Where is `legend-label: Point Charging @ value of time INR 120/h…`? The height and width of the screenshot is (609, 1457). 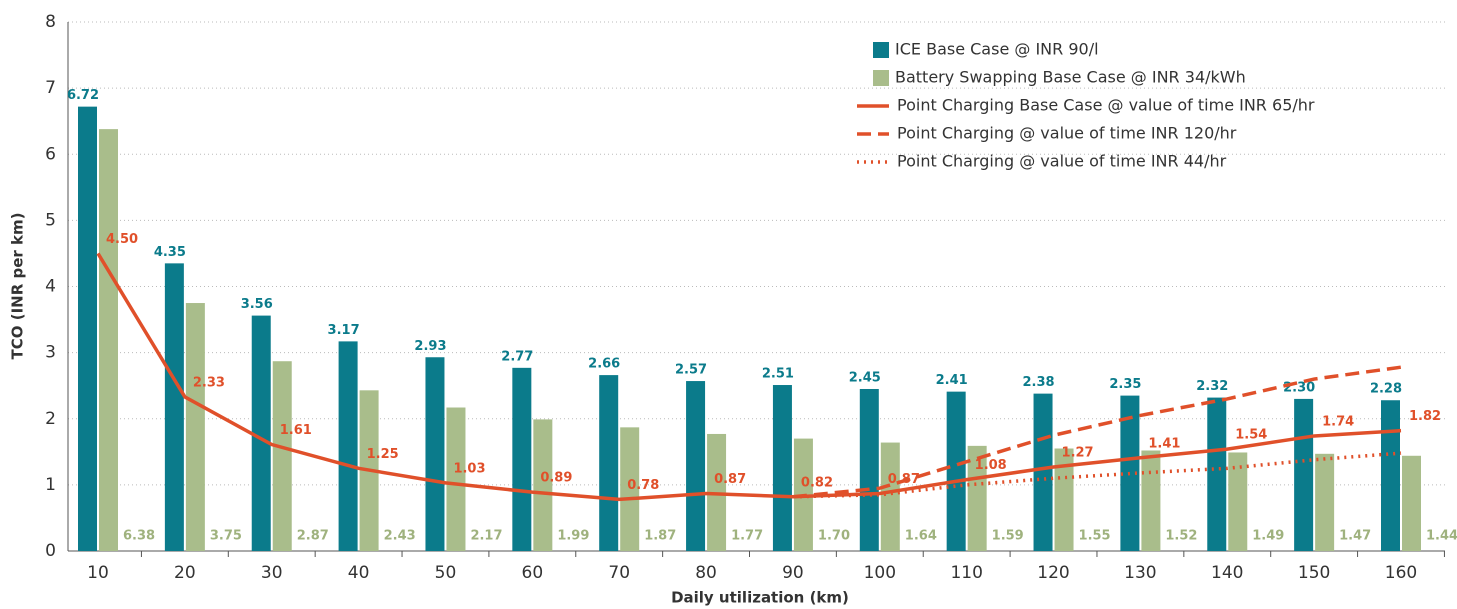 legend-label: Point Charging @ value of time INR 120/h… is located at coordinates (1067, 133).